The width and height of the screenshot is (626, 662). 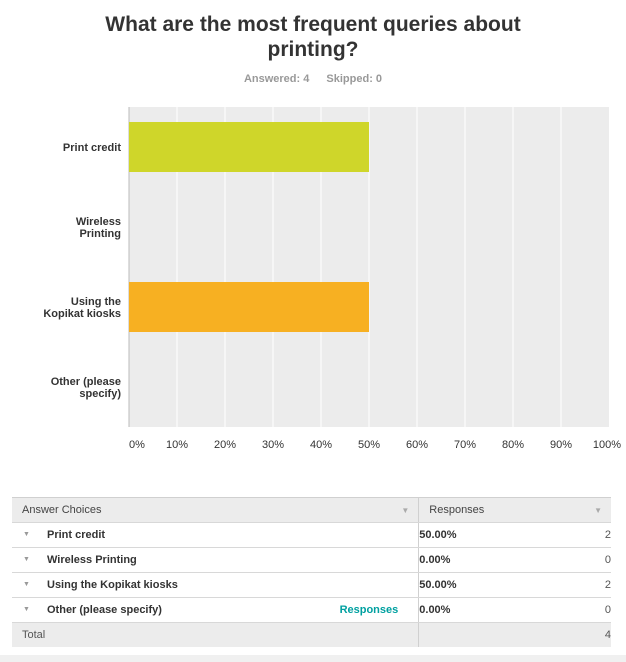 What do you see at coordinates (457, 510) in the screenshot?
I see `responses-header-label: Responses` at bounding box center [457, 510].